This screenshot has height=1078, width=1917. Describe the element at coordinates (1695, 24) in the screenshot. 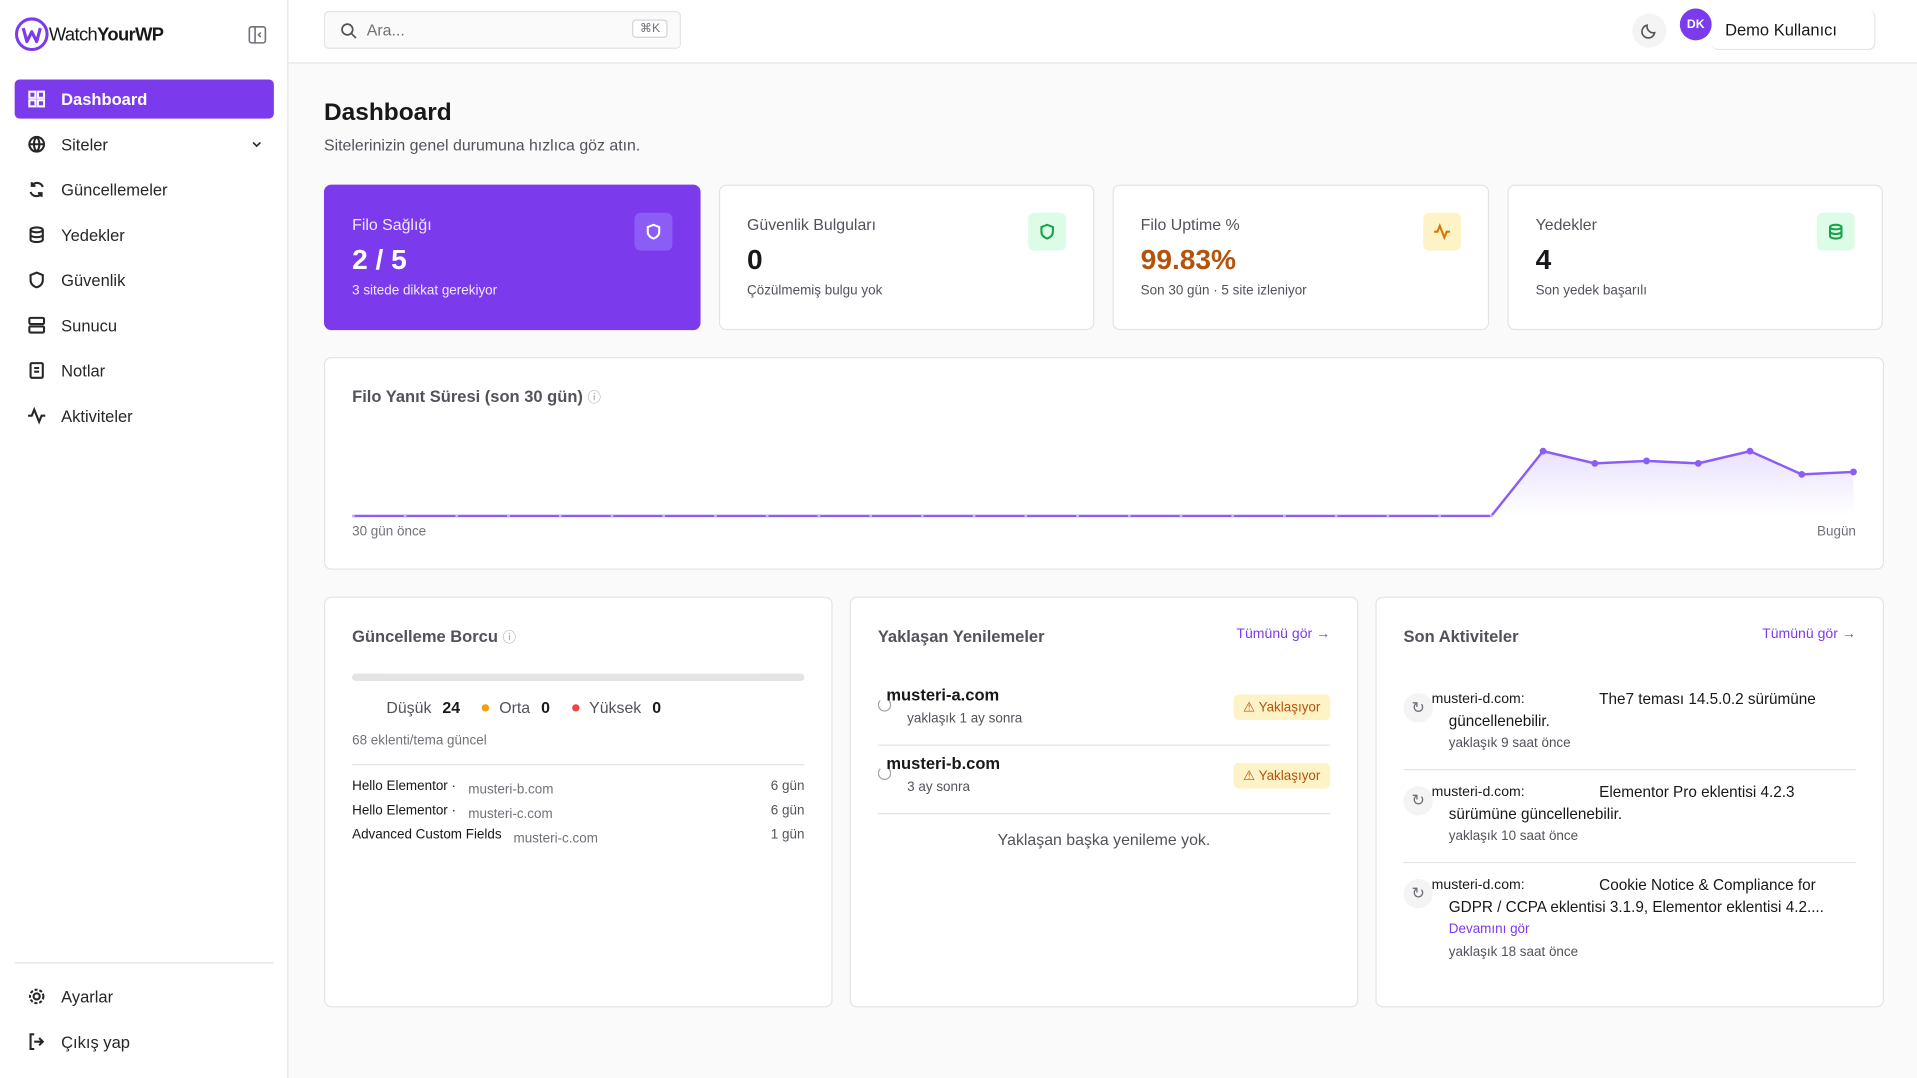

I see `avatar: DK` at that location.